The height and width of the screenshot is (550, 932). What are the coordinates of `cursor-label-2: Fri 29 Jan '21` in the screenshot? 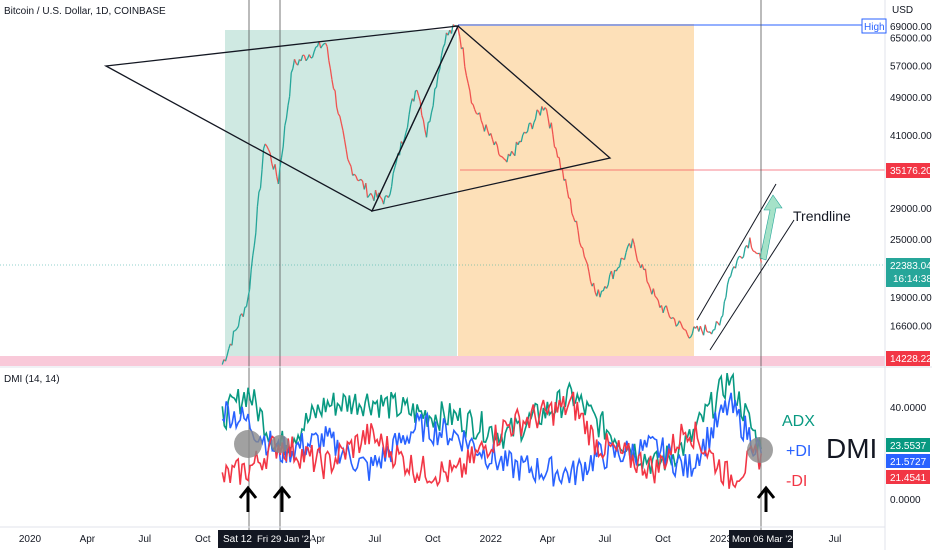 It's located at (284, 539).